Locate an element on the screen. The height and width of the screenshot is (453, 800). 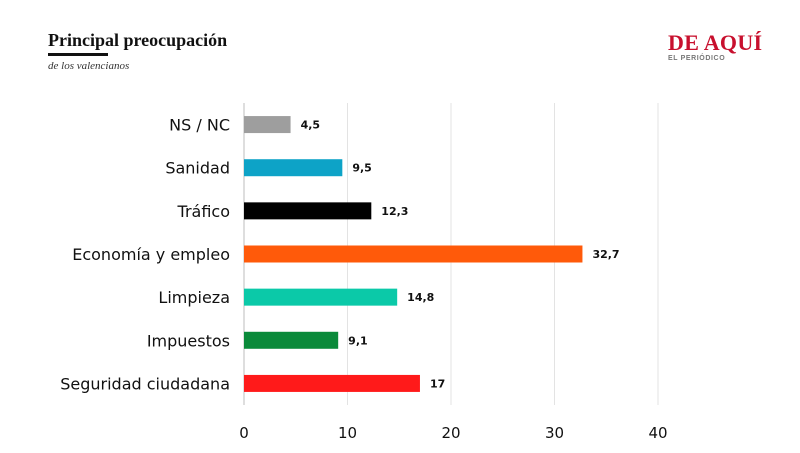
brand-logo: DE AQUÍ EL PERIÓDICO is located at coordinates (715, 46).